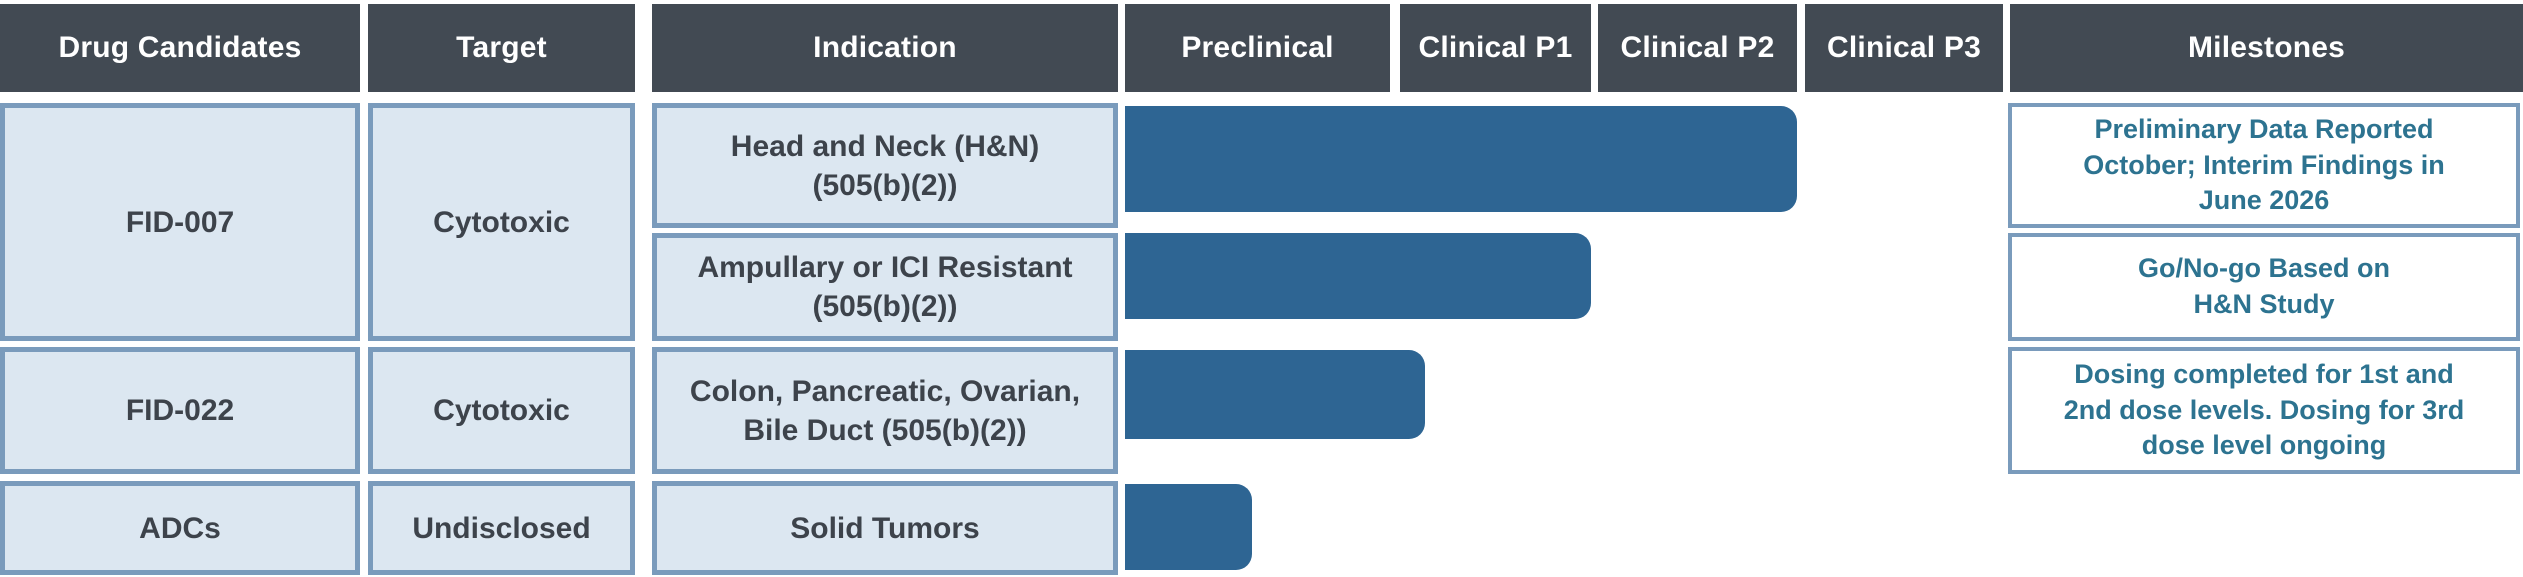  Describe the element at coordinates (885, 48) in the screenshot. I see `column-header-indication: Indication` at that location.